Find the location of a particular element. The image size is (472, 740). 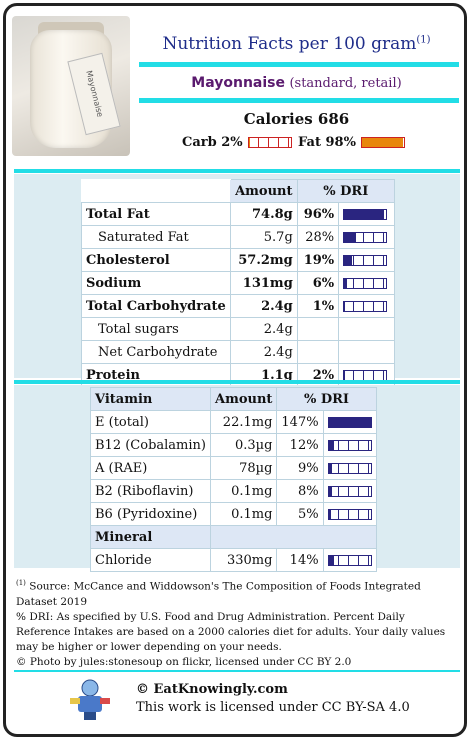

food-subtitle: Mayonnaise (standard, retail) is located at coordinates (296, 83).